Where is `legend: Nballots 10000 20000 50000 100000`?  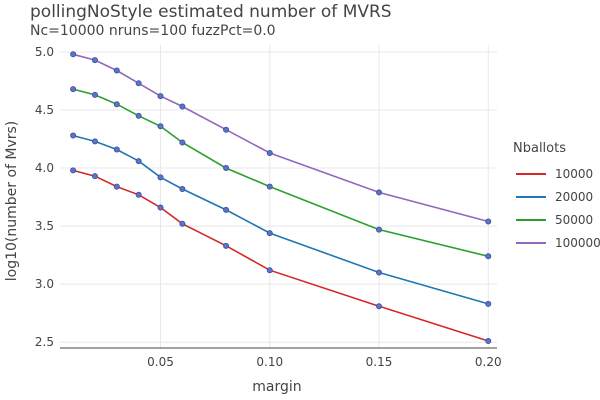 legend: Nballots 10000 20000 50000 100000 is located at coordinates (556, 195).